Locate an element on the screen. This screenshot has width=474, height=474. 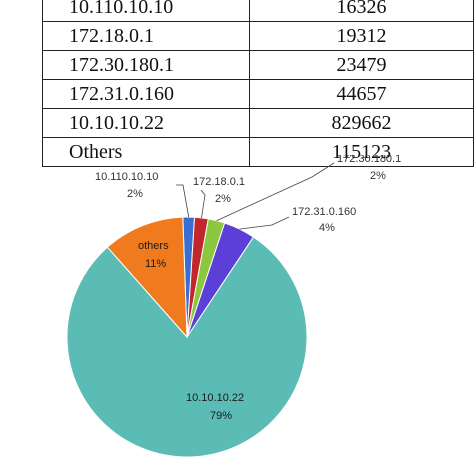
ip-cell: 10.10.10.22 is located at coordinates (146, 123).